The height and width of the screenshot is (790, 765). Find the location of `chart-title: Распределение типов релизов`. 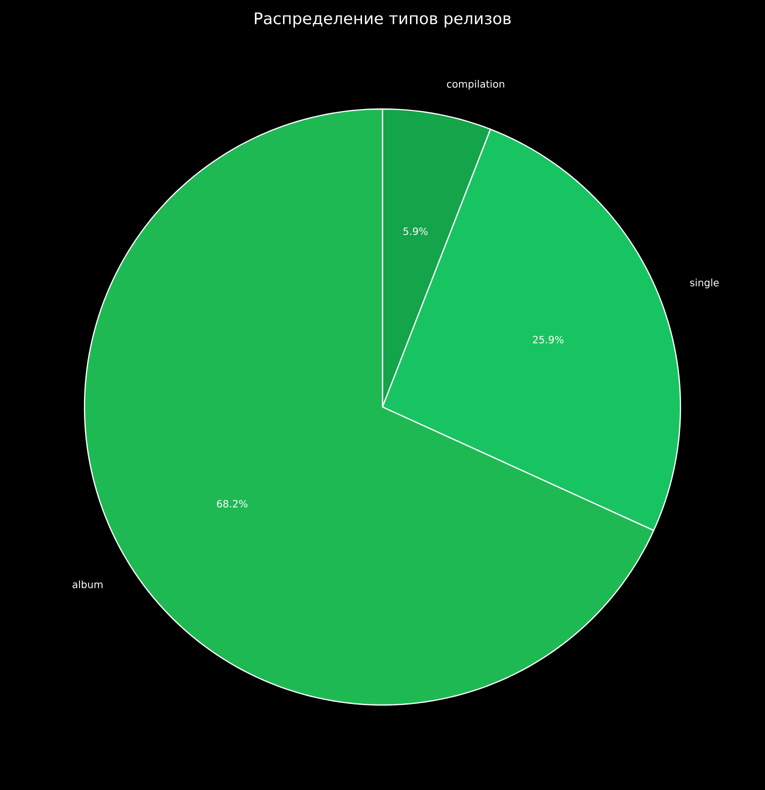

chart-title: Распределение типов релизов is located at coordinates (382, 20).